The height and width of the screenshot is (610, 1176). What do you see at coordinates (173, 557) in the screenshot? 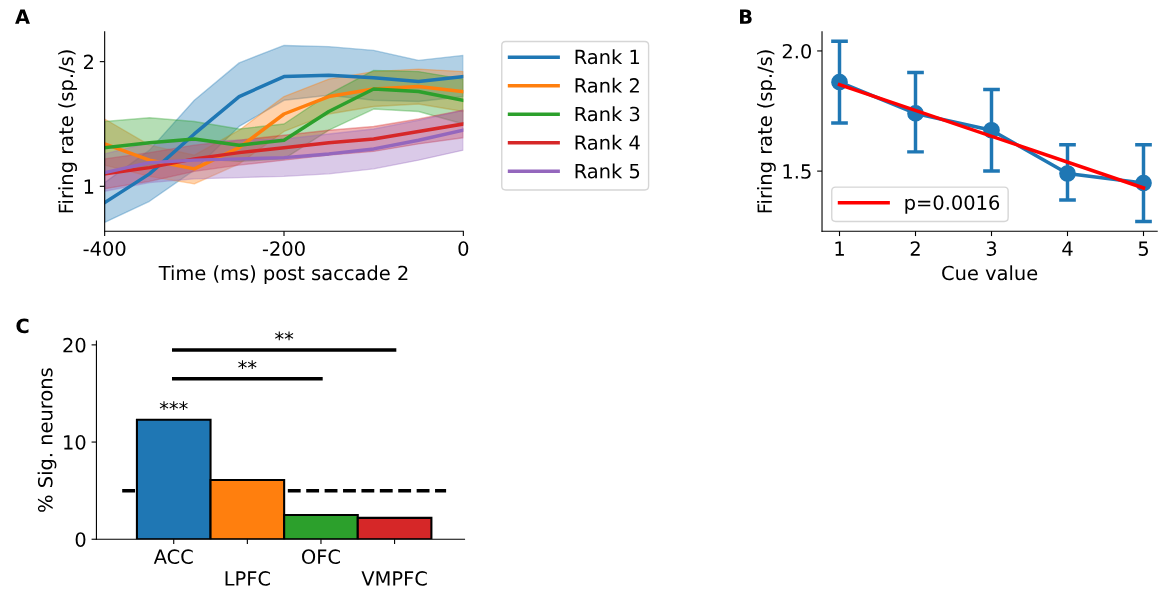
I see `x-tick-label: ACC` at bounding box center [173, 557].